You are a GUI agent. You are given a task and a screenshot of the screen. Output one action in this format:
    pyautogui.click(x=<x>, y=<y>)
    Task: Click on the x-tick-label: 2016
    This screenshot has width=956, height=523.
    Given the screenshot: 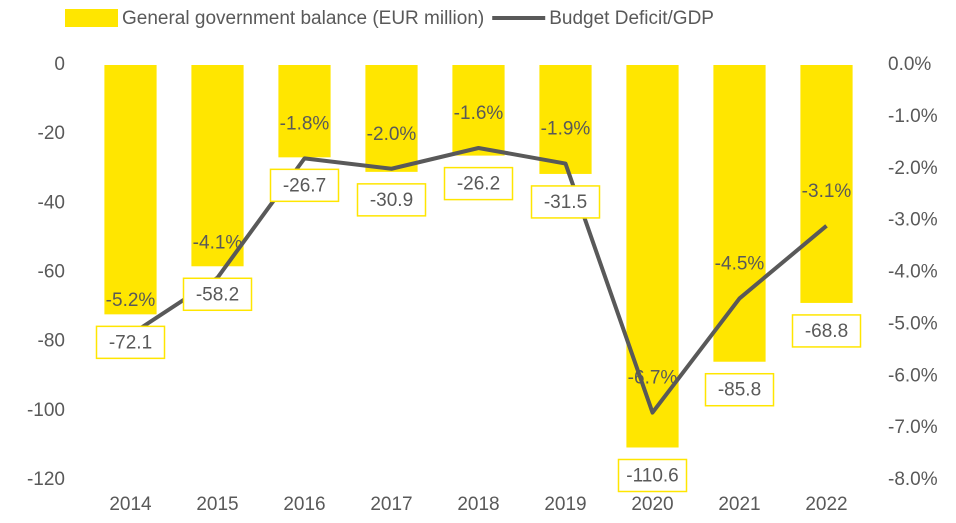 What is the action you would take?
    pyautogui.click(x=304, y=504)
    